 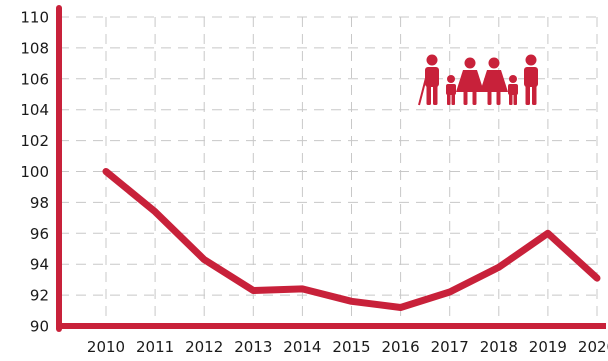 I want to click on x-tick-label: 2013, so click(x=253, y=347).